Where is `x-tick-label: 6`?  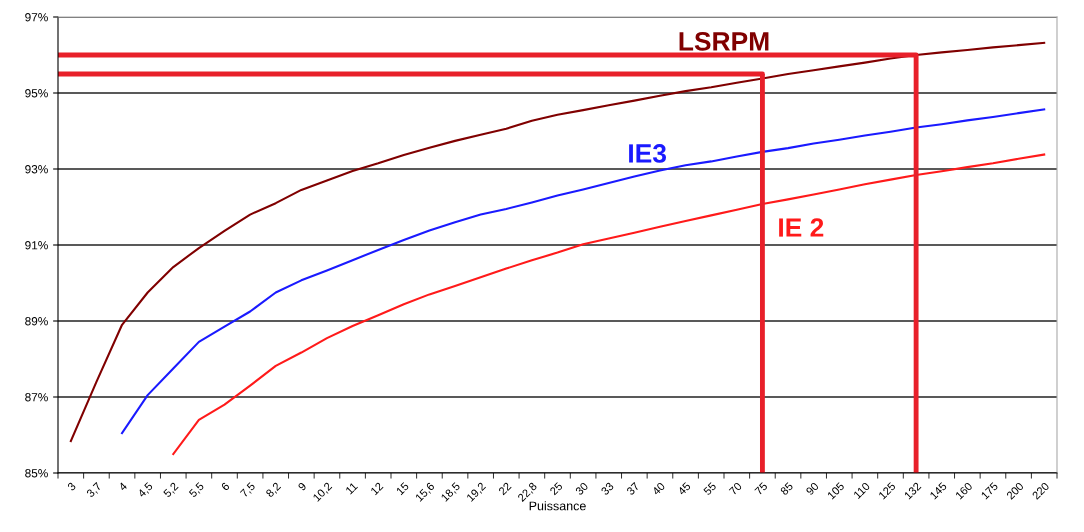
x-tick-label: 6 is located at coordinates (225, 486).